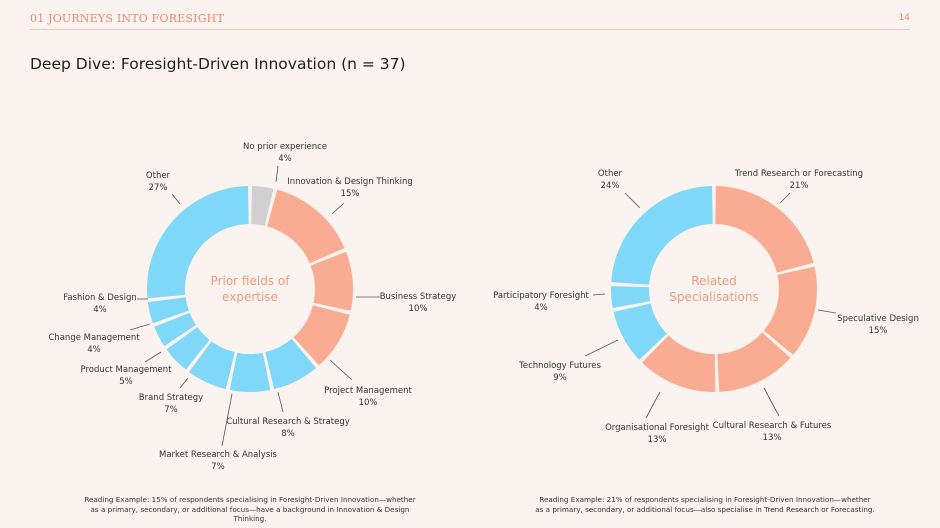  I want to click on slice-label: Technology Futures, so click(559, 366).